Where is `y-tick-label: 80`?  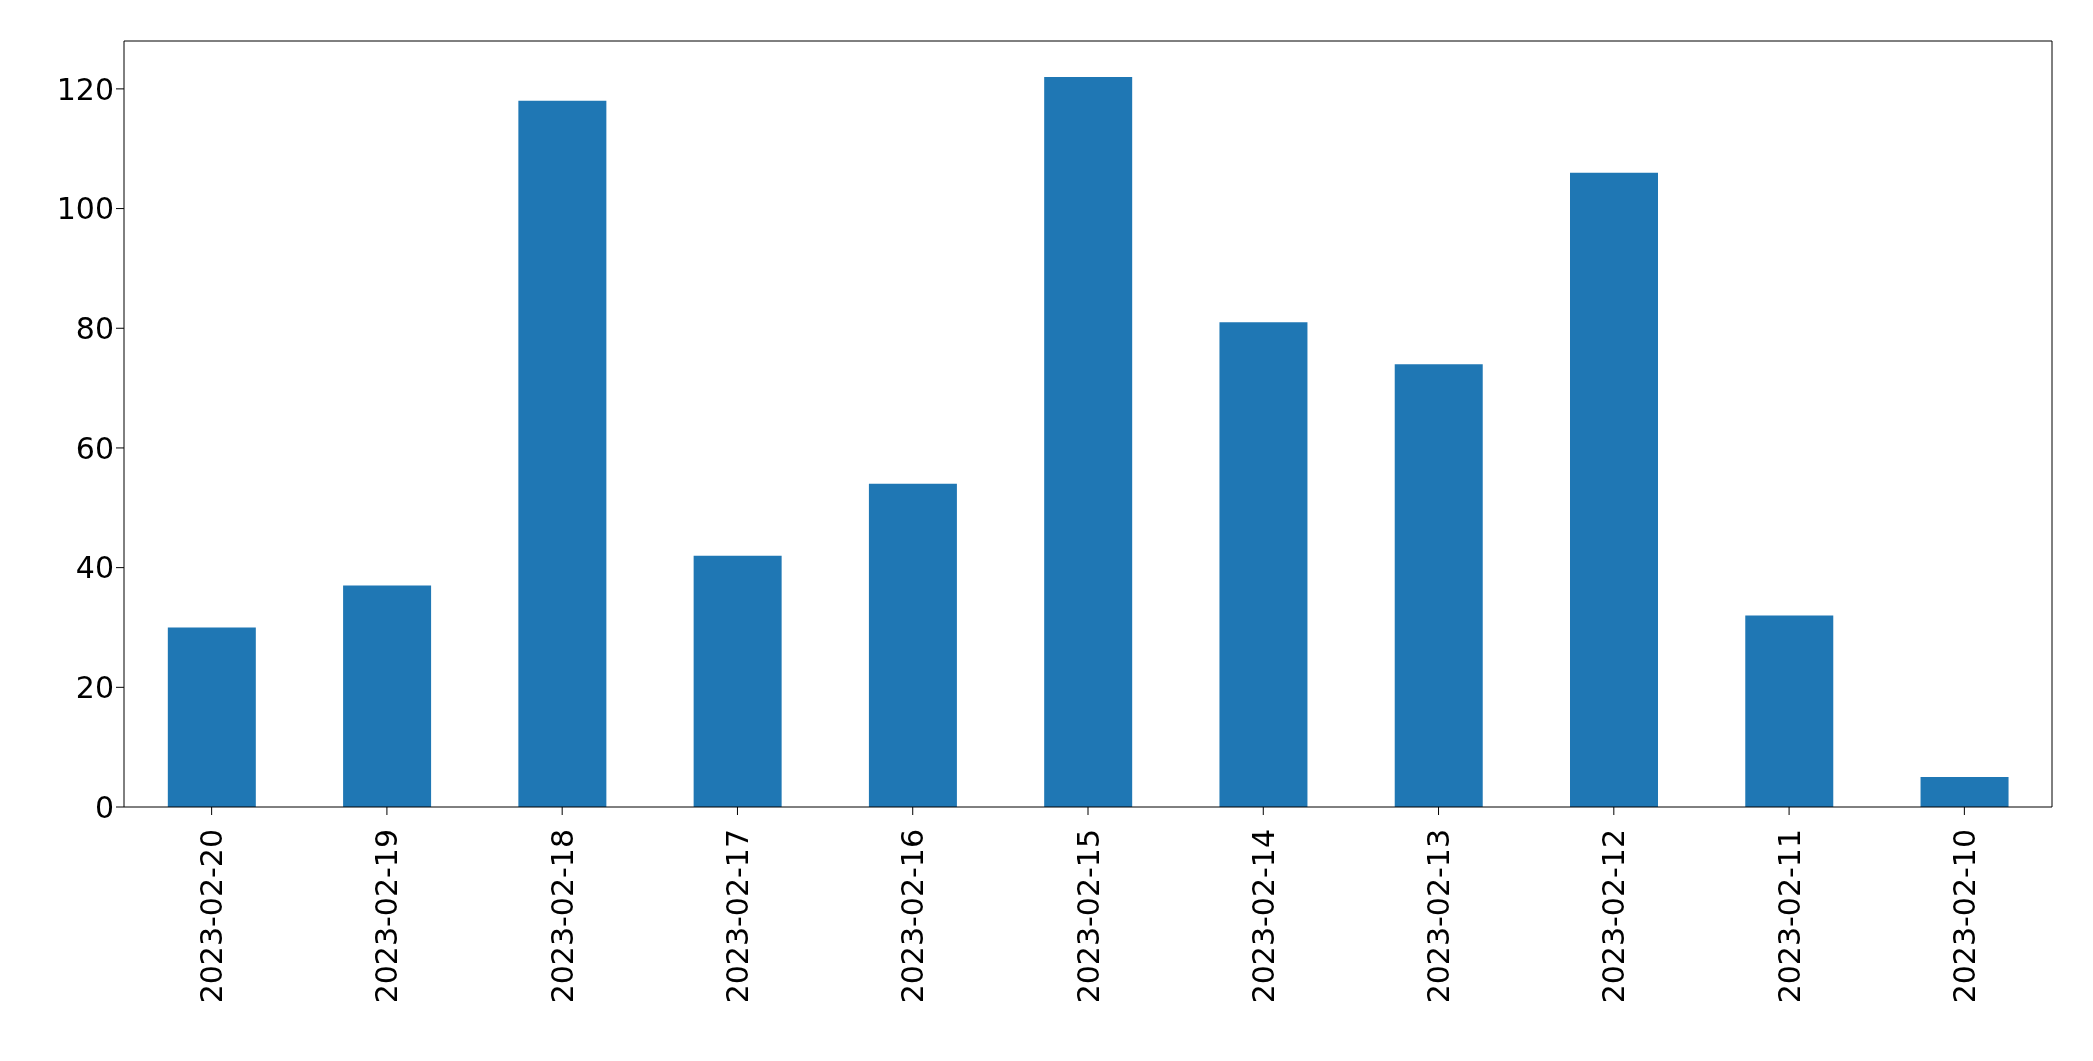
y-tick-label: 80 is located at coordinates (94, 328).